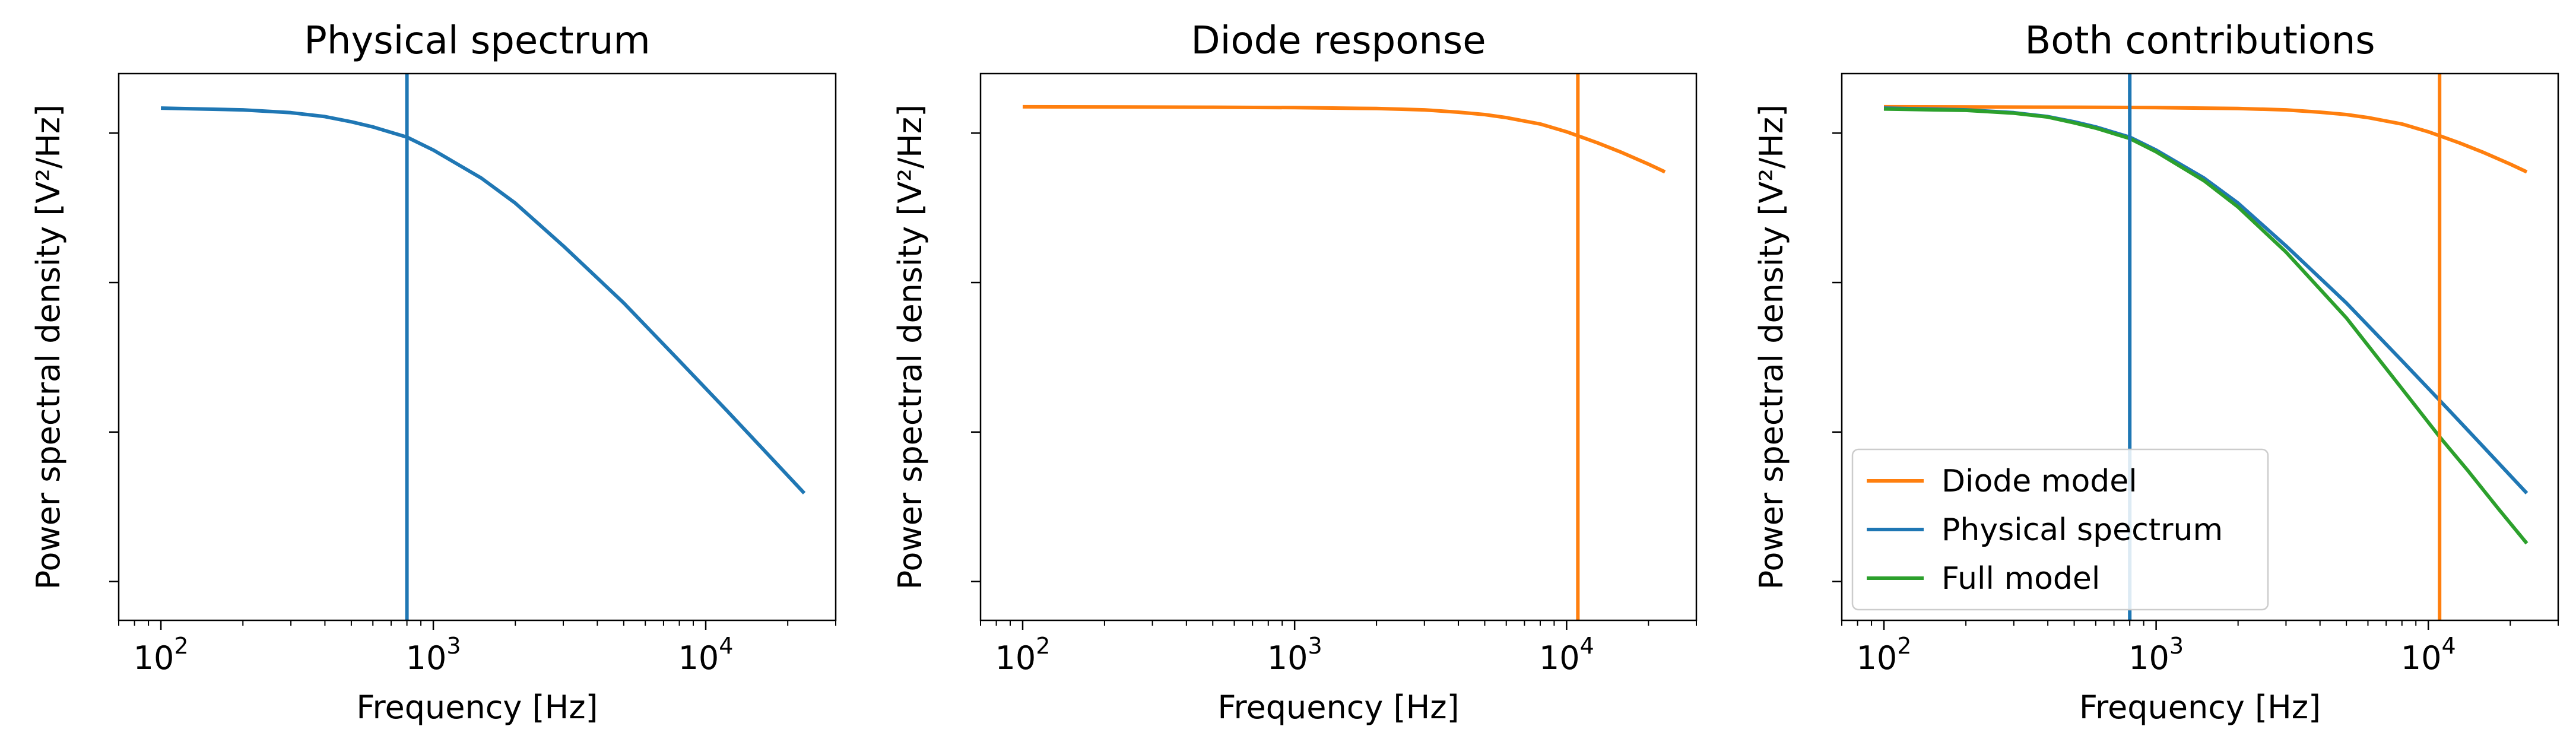  Describe the element at coordinates (2020, 579) in the screenshot. I see `legend-entry: Full model` at that location.